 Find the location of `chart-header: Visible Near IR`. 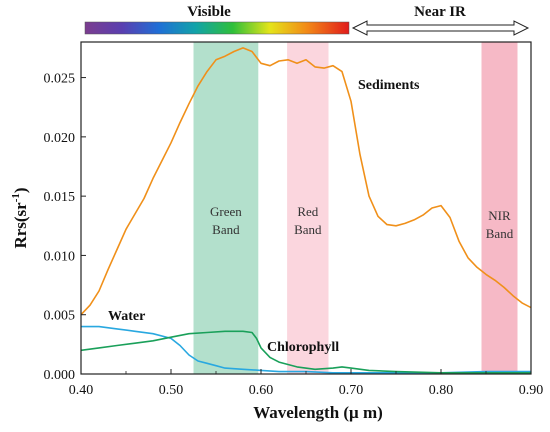

chart-header: Visible Near IR is located at coordinates (307, 20).